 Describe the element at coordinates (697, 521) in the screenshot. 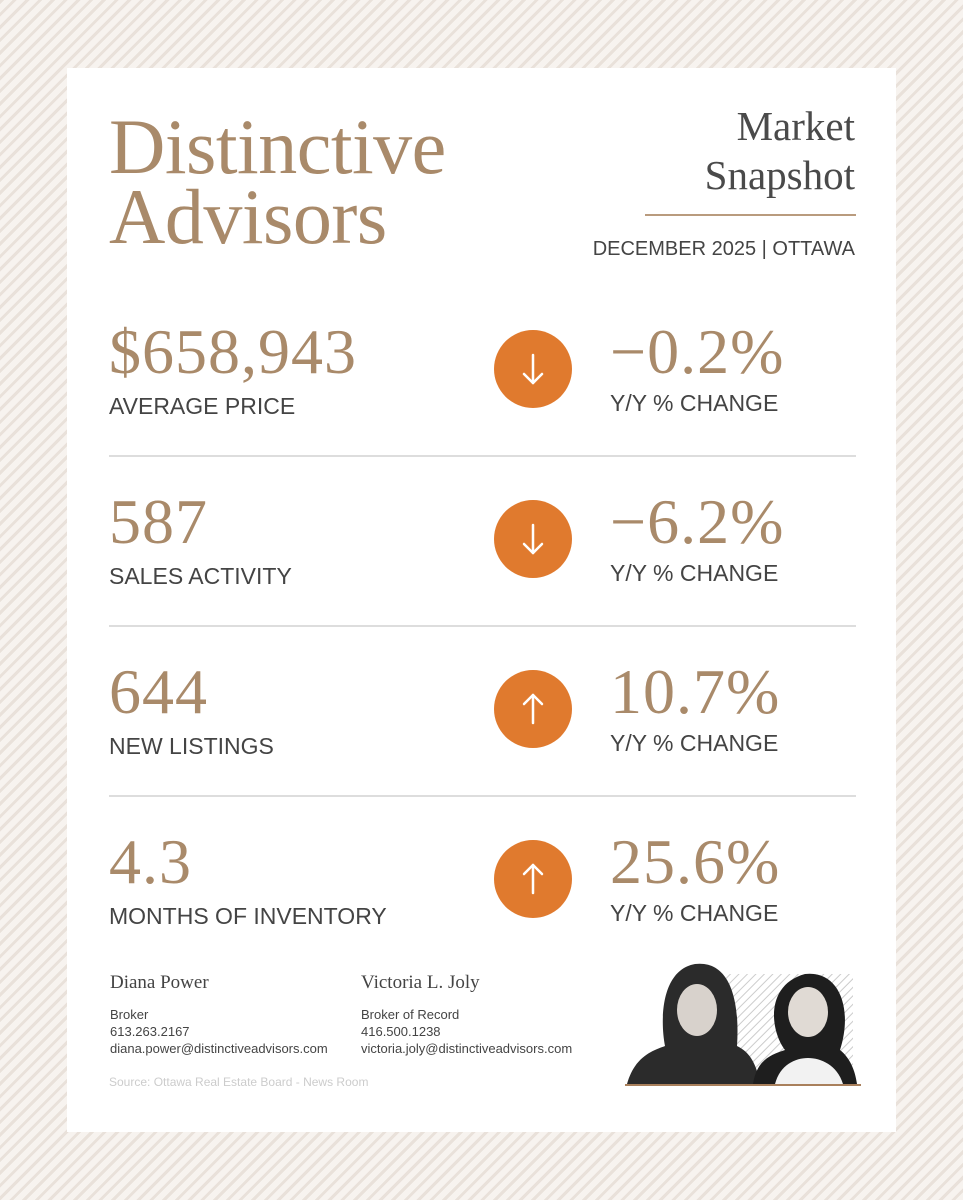

I see `stat-change: −6.2%` at that location.